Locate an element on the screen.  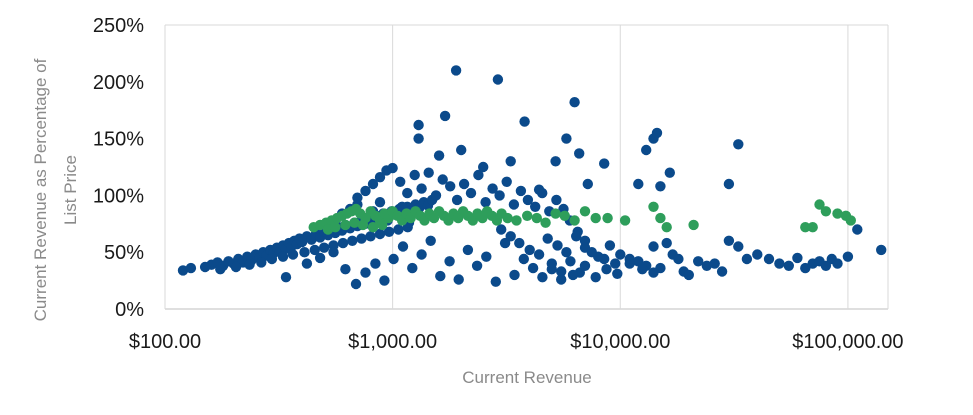
y-tick-label: 50% is located at coordinates (124, 253).